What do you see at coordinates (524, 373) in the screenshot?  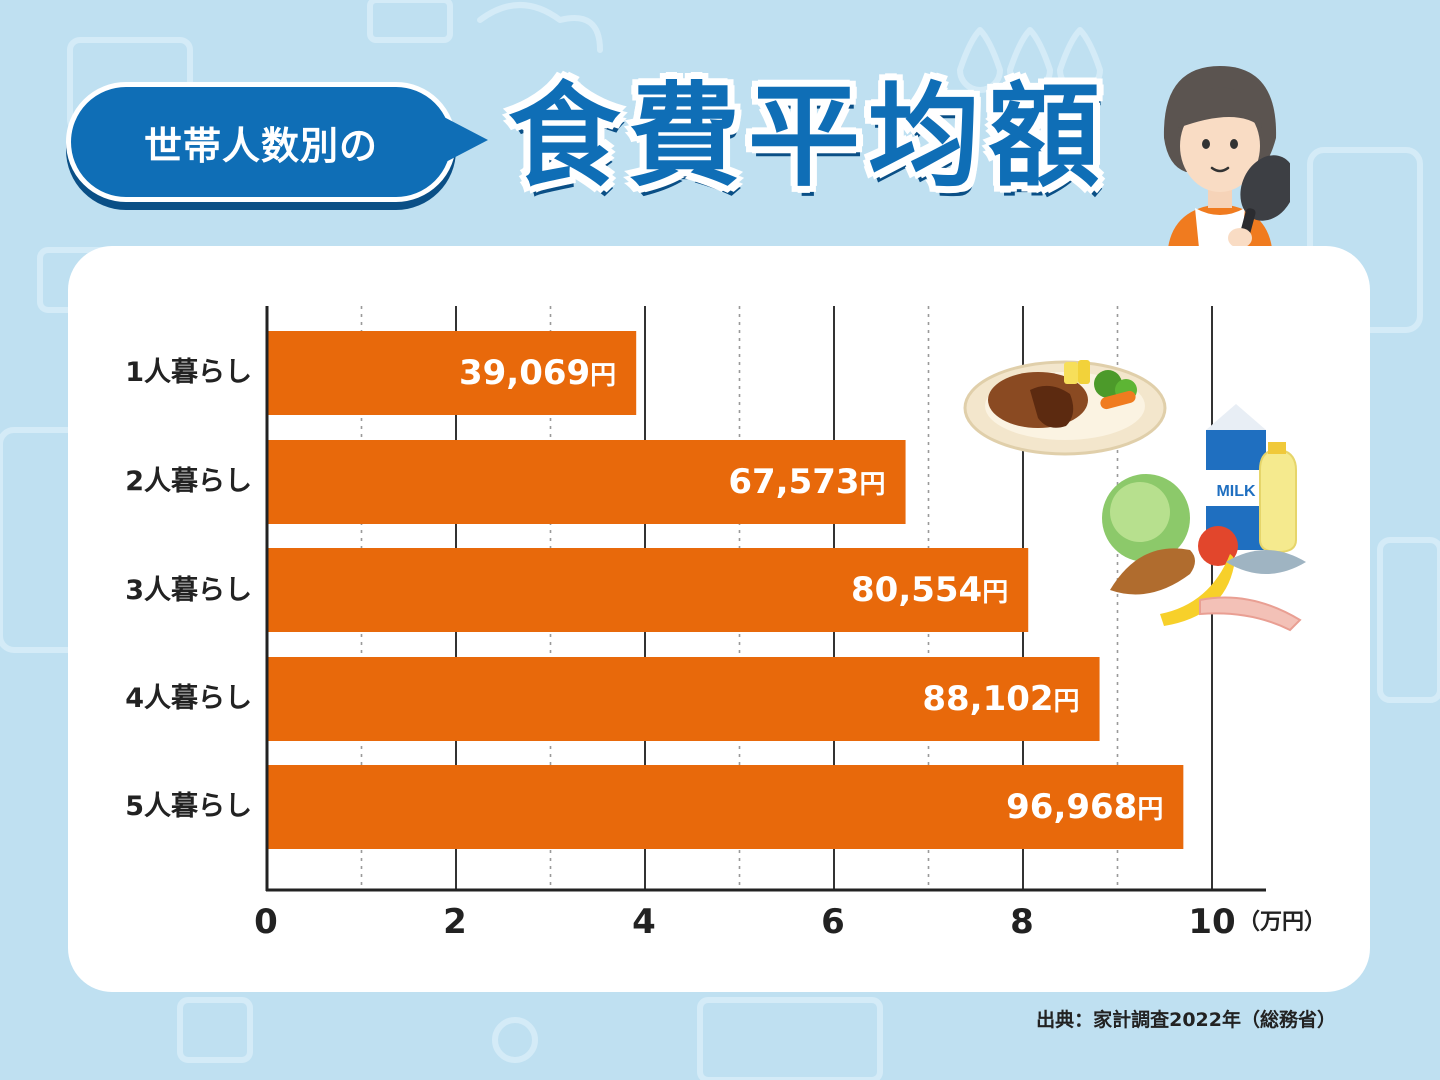 I see `bar-value-1: 39,069` at bounding box center [524, 373].